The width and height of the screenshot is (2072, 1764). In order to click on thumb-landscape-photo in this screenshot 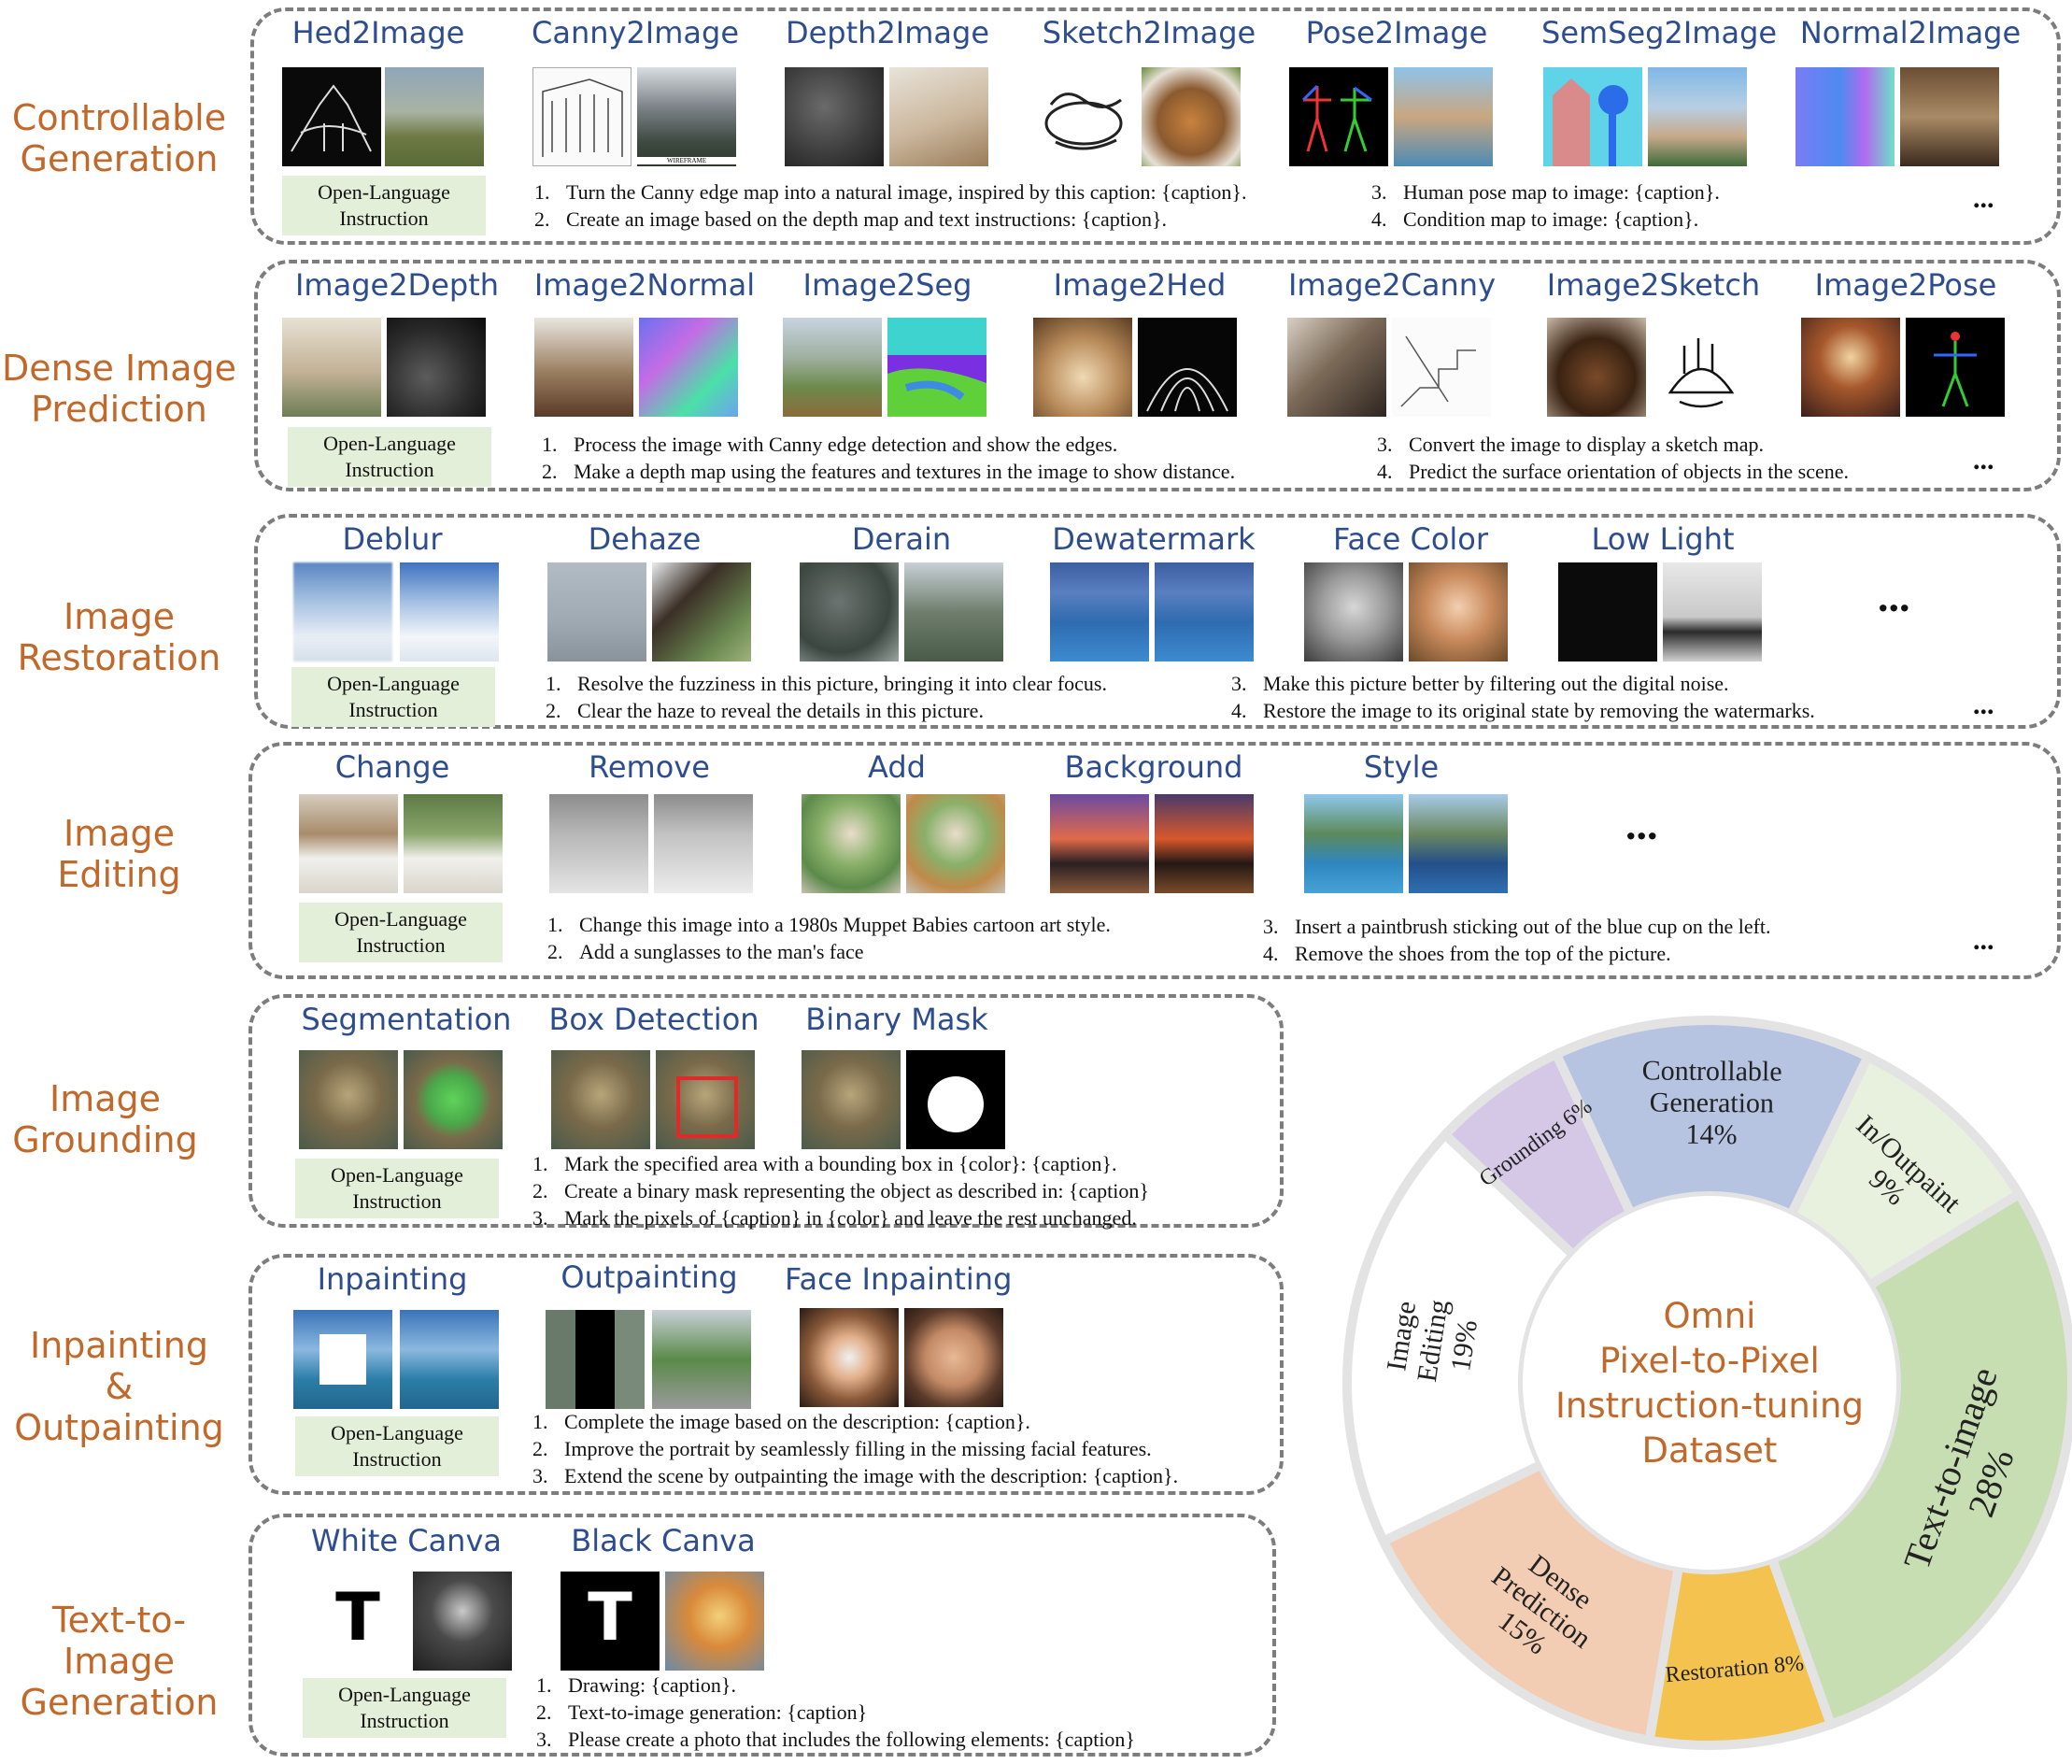, I will do `click(832, 367)`.